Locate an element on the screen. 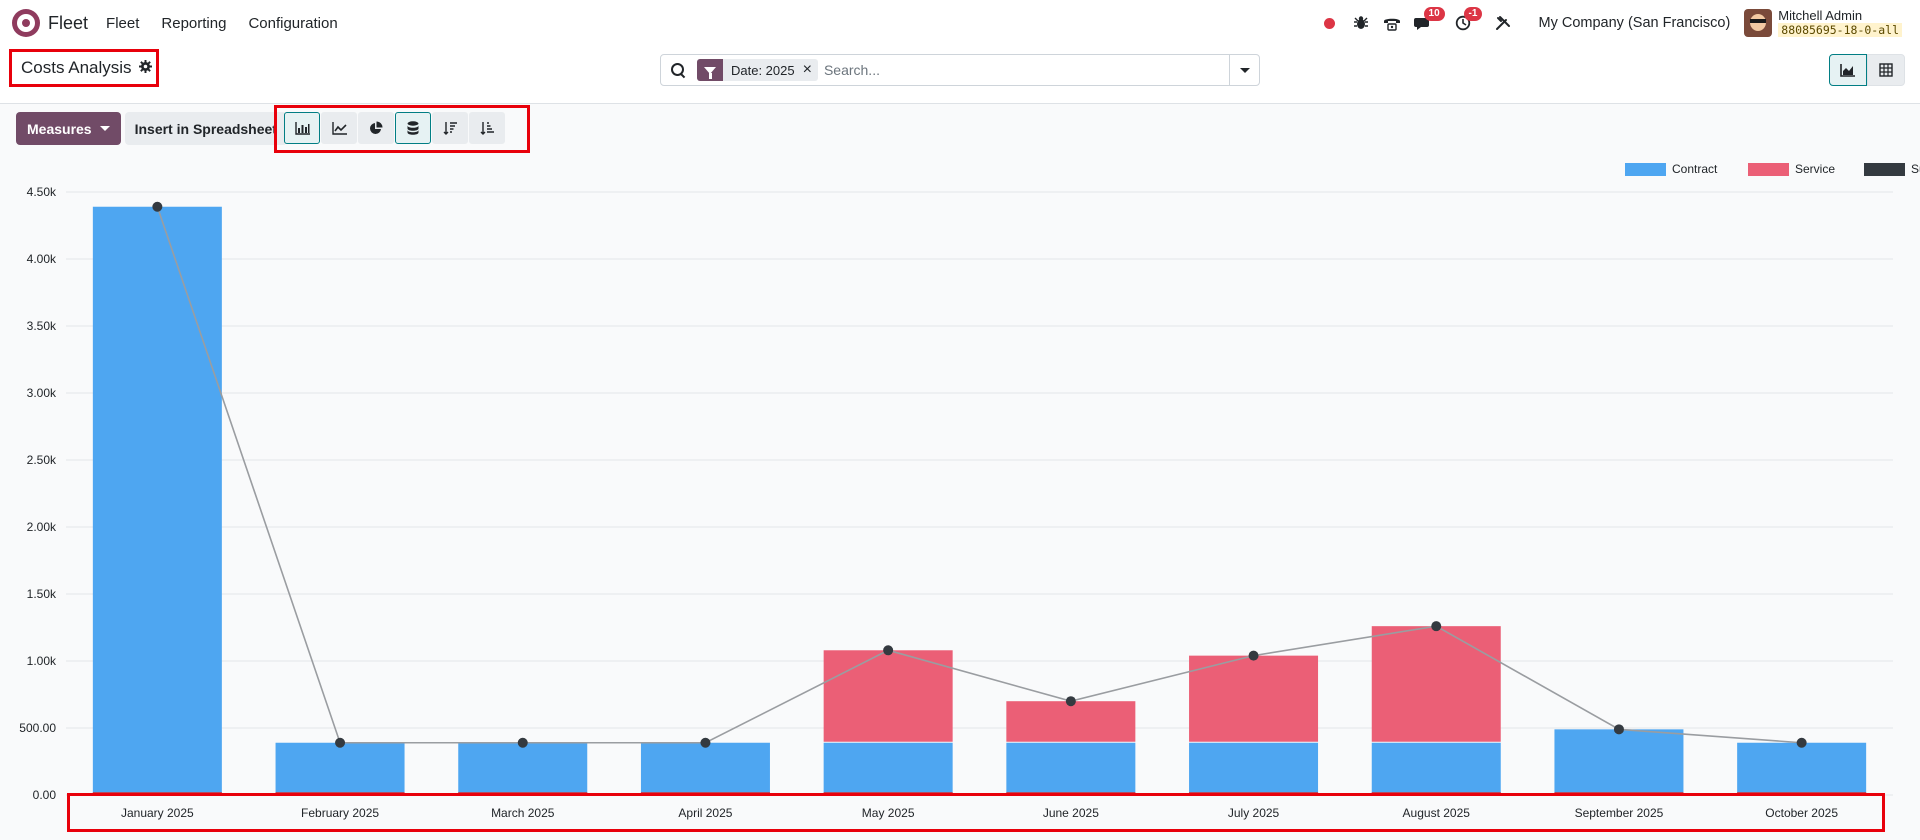  measures-button: Measures is located at coordinates (68, 128).